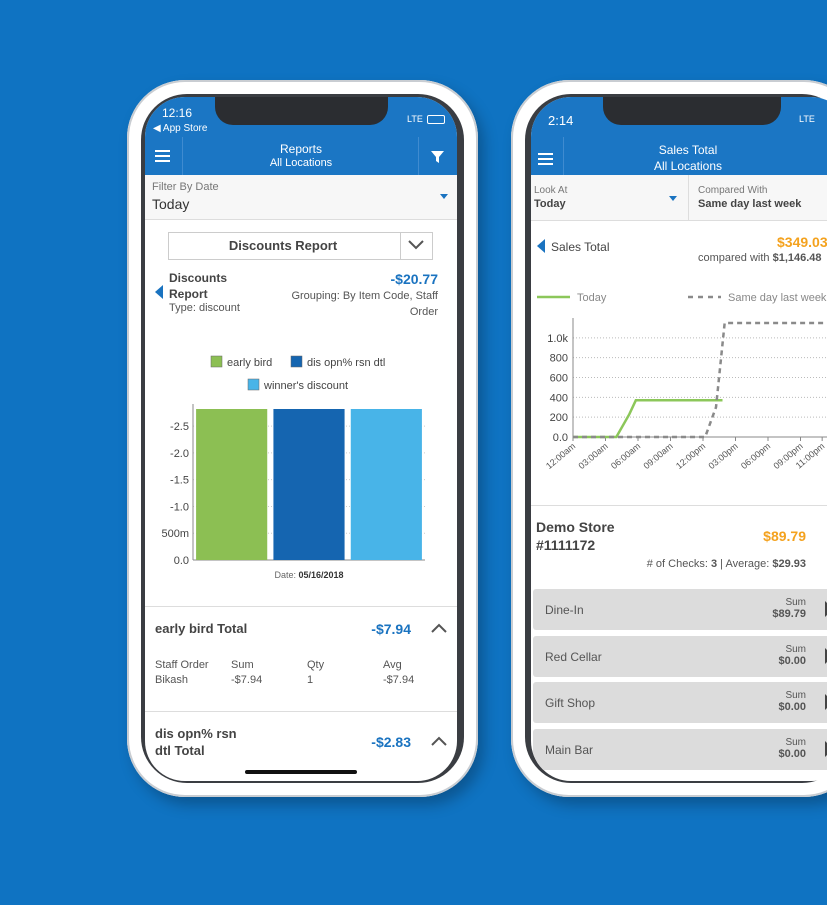 The image size is (827, 905). I want to click on location-name: Red Cellar, so click(573, 656).